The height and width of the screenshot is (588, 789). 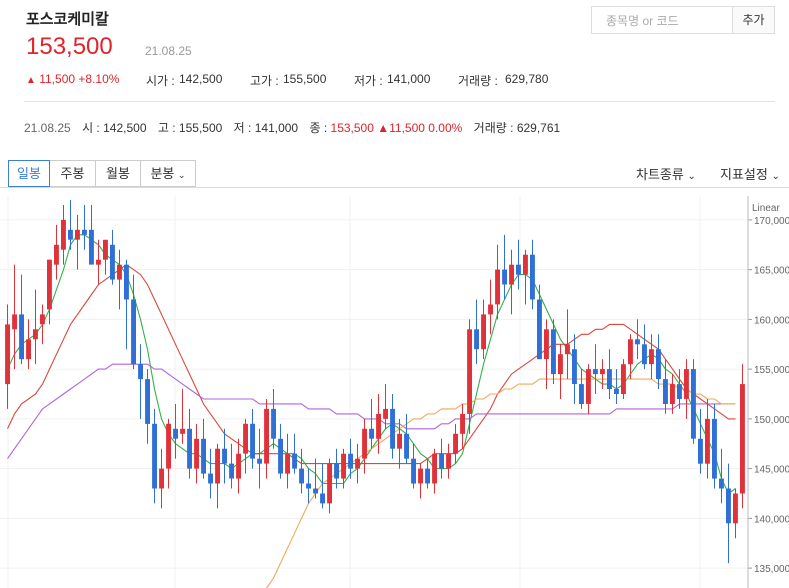 What do you see at coordinates (168, 173) in the screenshot?
I see `tab-minute: 분봉 ⌄` at bounding box center [168, 173].